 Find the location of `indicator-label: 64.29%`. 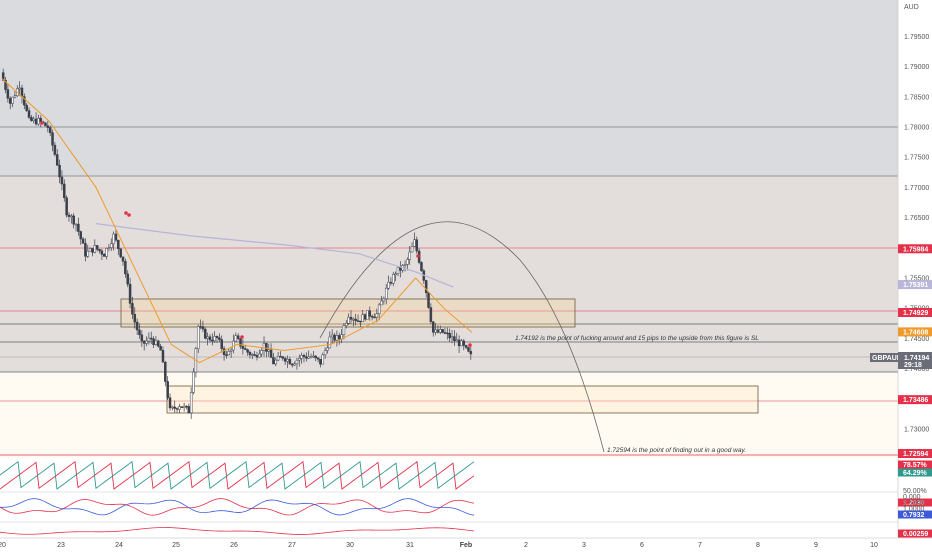

indicator-label: 64.29% is located at coordinates (915, 473).